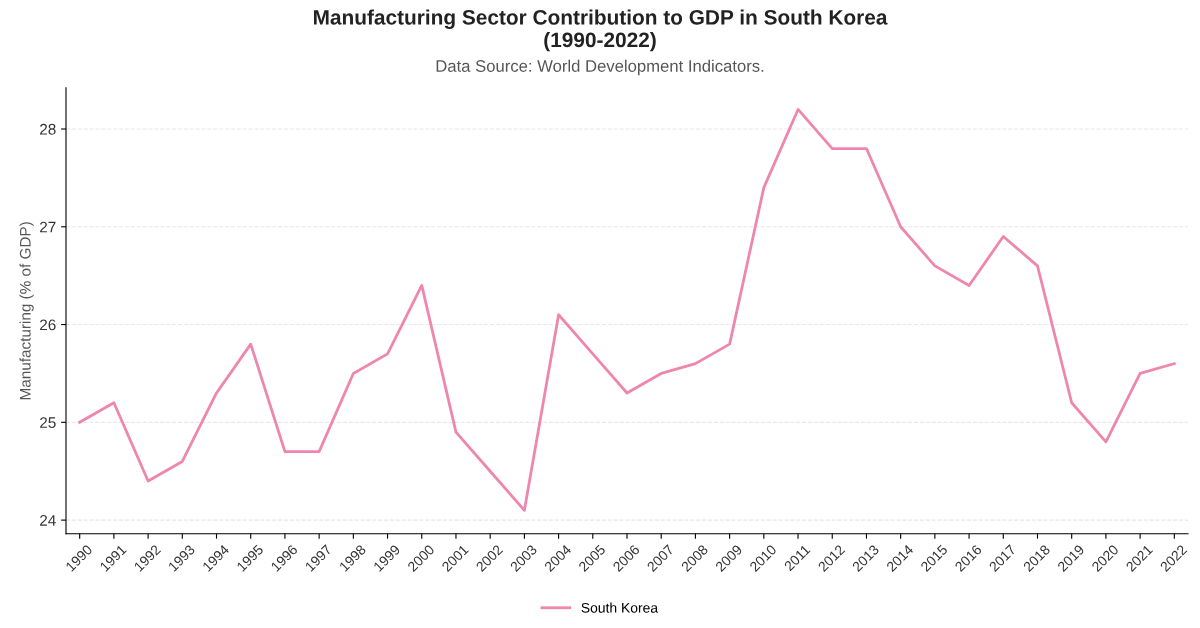 This screenshot has height=628, width=1200. I want to click on chart-title: Manufacturing Sector Contribution to GDP in South Korea (1990-2022), so click(600, 30).